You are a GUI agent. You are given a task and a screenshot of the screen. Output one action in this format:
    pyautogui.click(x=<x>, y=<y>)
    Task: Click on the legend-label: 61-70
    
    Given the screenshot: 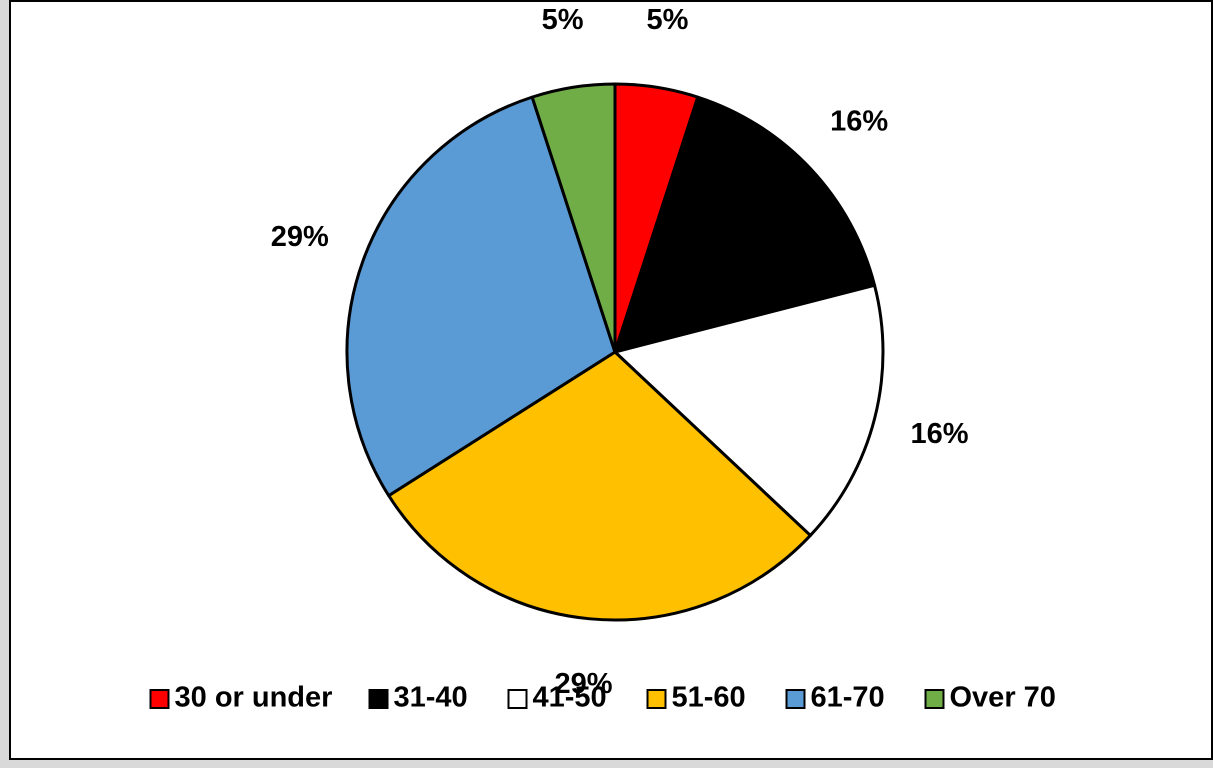 What is the action you would take?
    pyautogui.click(x=848, y=698)
    